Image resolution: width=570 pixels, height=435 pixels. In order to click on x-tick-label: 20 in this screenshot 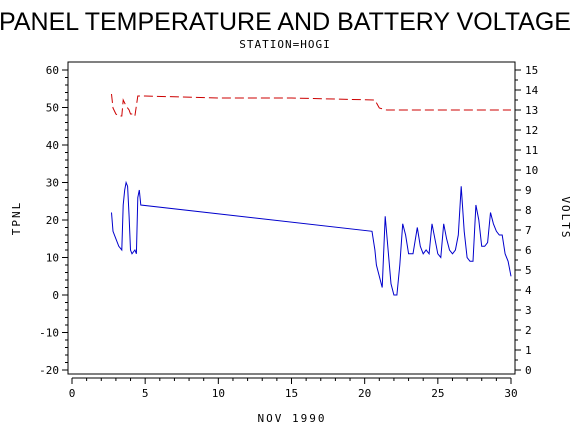, I will do `click(364, 393)`.